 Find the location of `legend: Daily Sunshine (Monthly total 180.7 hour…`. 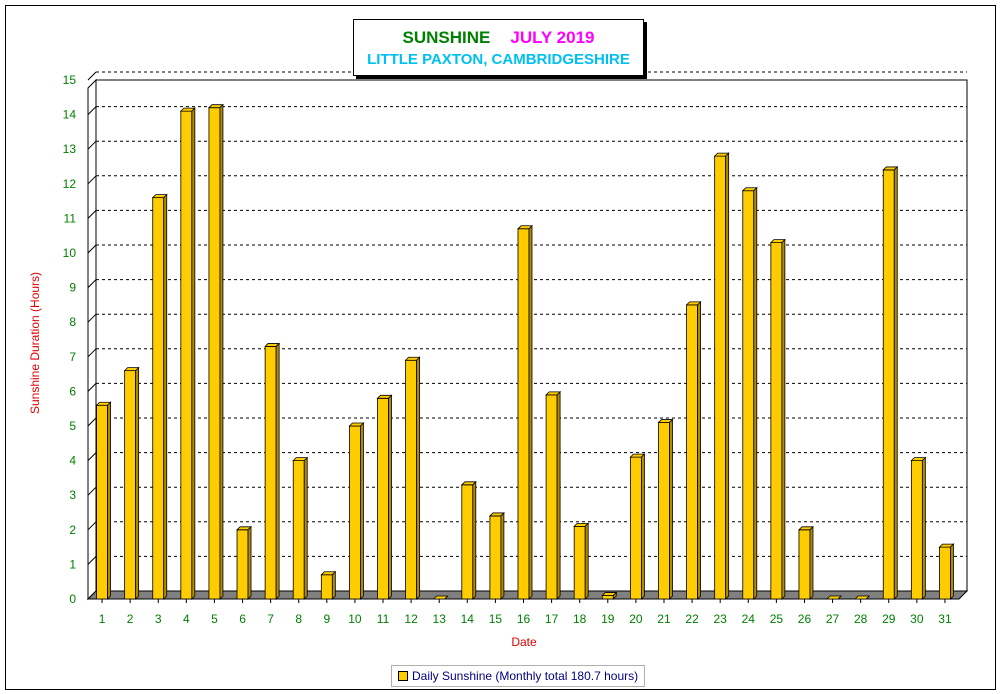

legend: Daily Sunshine (Monthly total 180.7 hour… is located at coordinates (518, 676).